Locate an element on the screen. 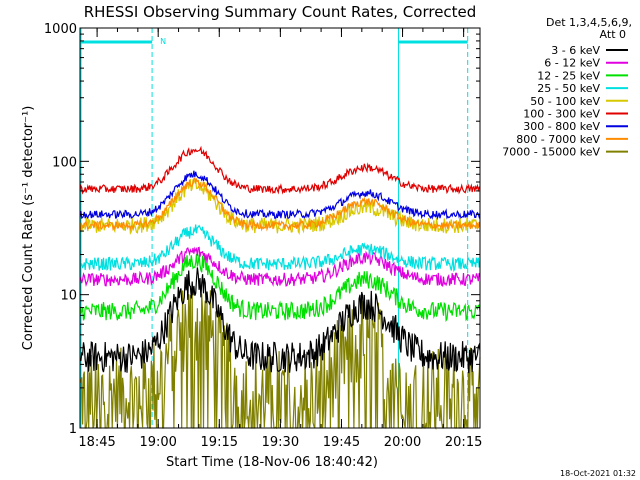  x-tick-label: 19:45 is located at coordinates (341, 442).